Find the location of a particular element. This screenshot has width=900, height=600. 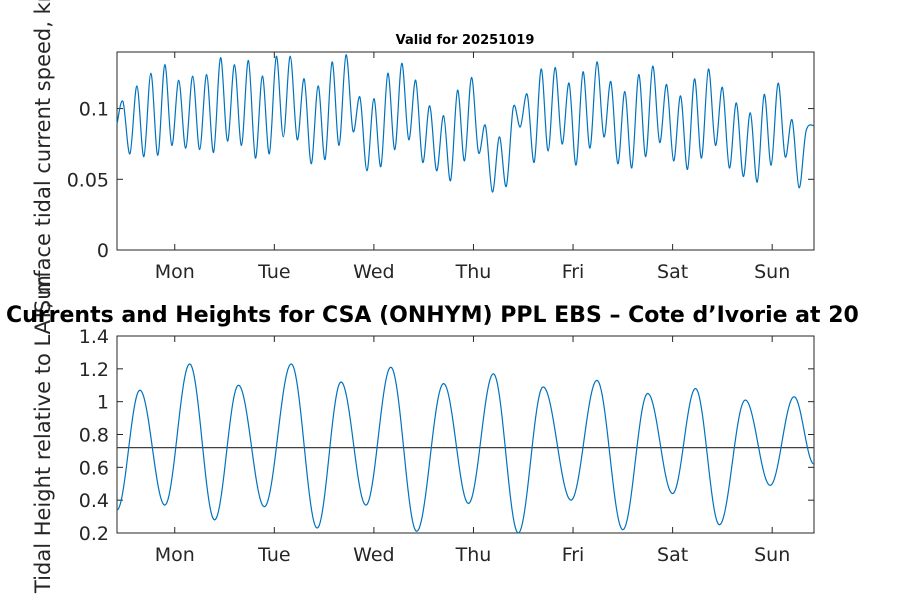

height-y-tick-label: 0.8 is located at coordinates (94, 436).